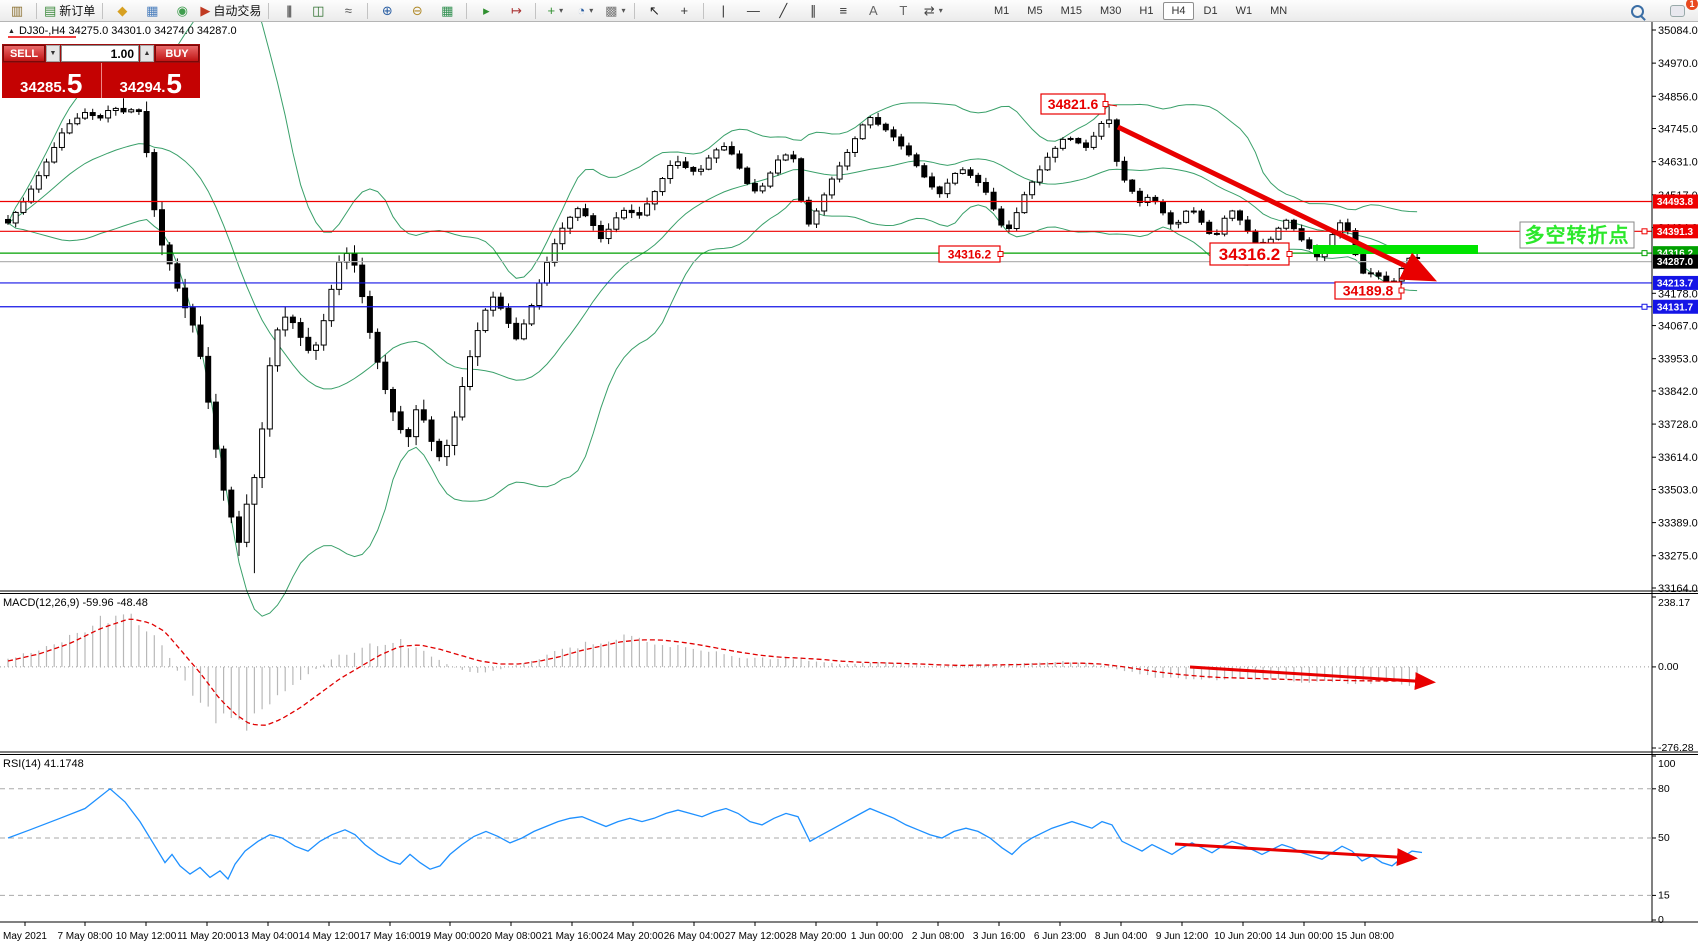  I want to click on new-order-button: ▤ 新订单, so click(69, 10).